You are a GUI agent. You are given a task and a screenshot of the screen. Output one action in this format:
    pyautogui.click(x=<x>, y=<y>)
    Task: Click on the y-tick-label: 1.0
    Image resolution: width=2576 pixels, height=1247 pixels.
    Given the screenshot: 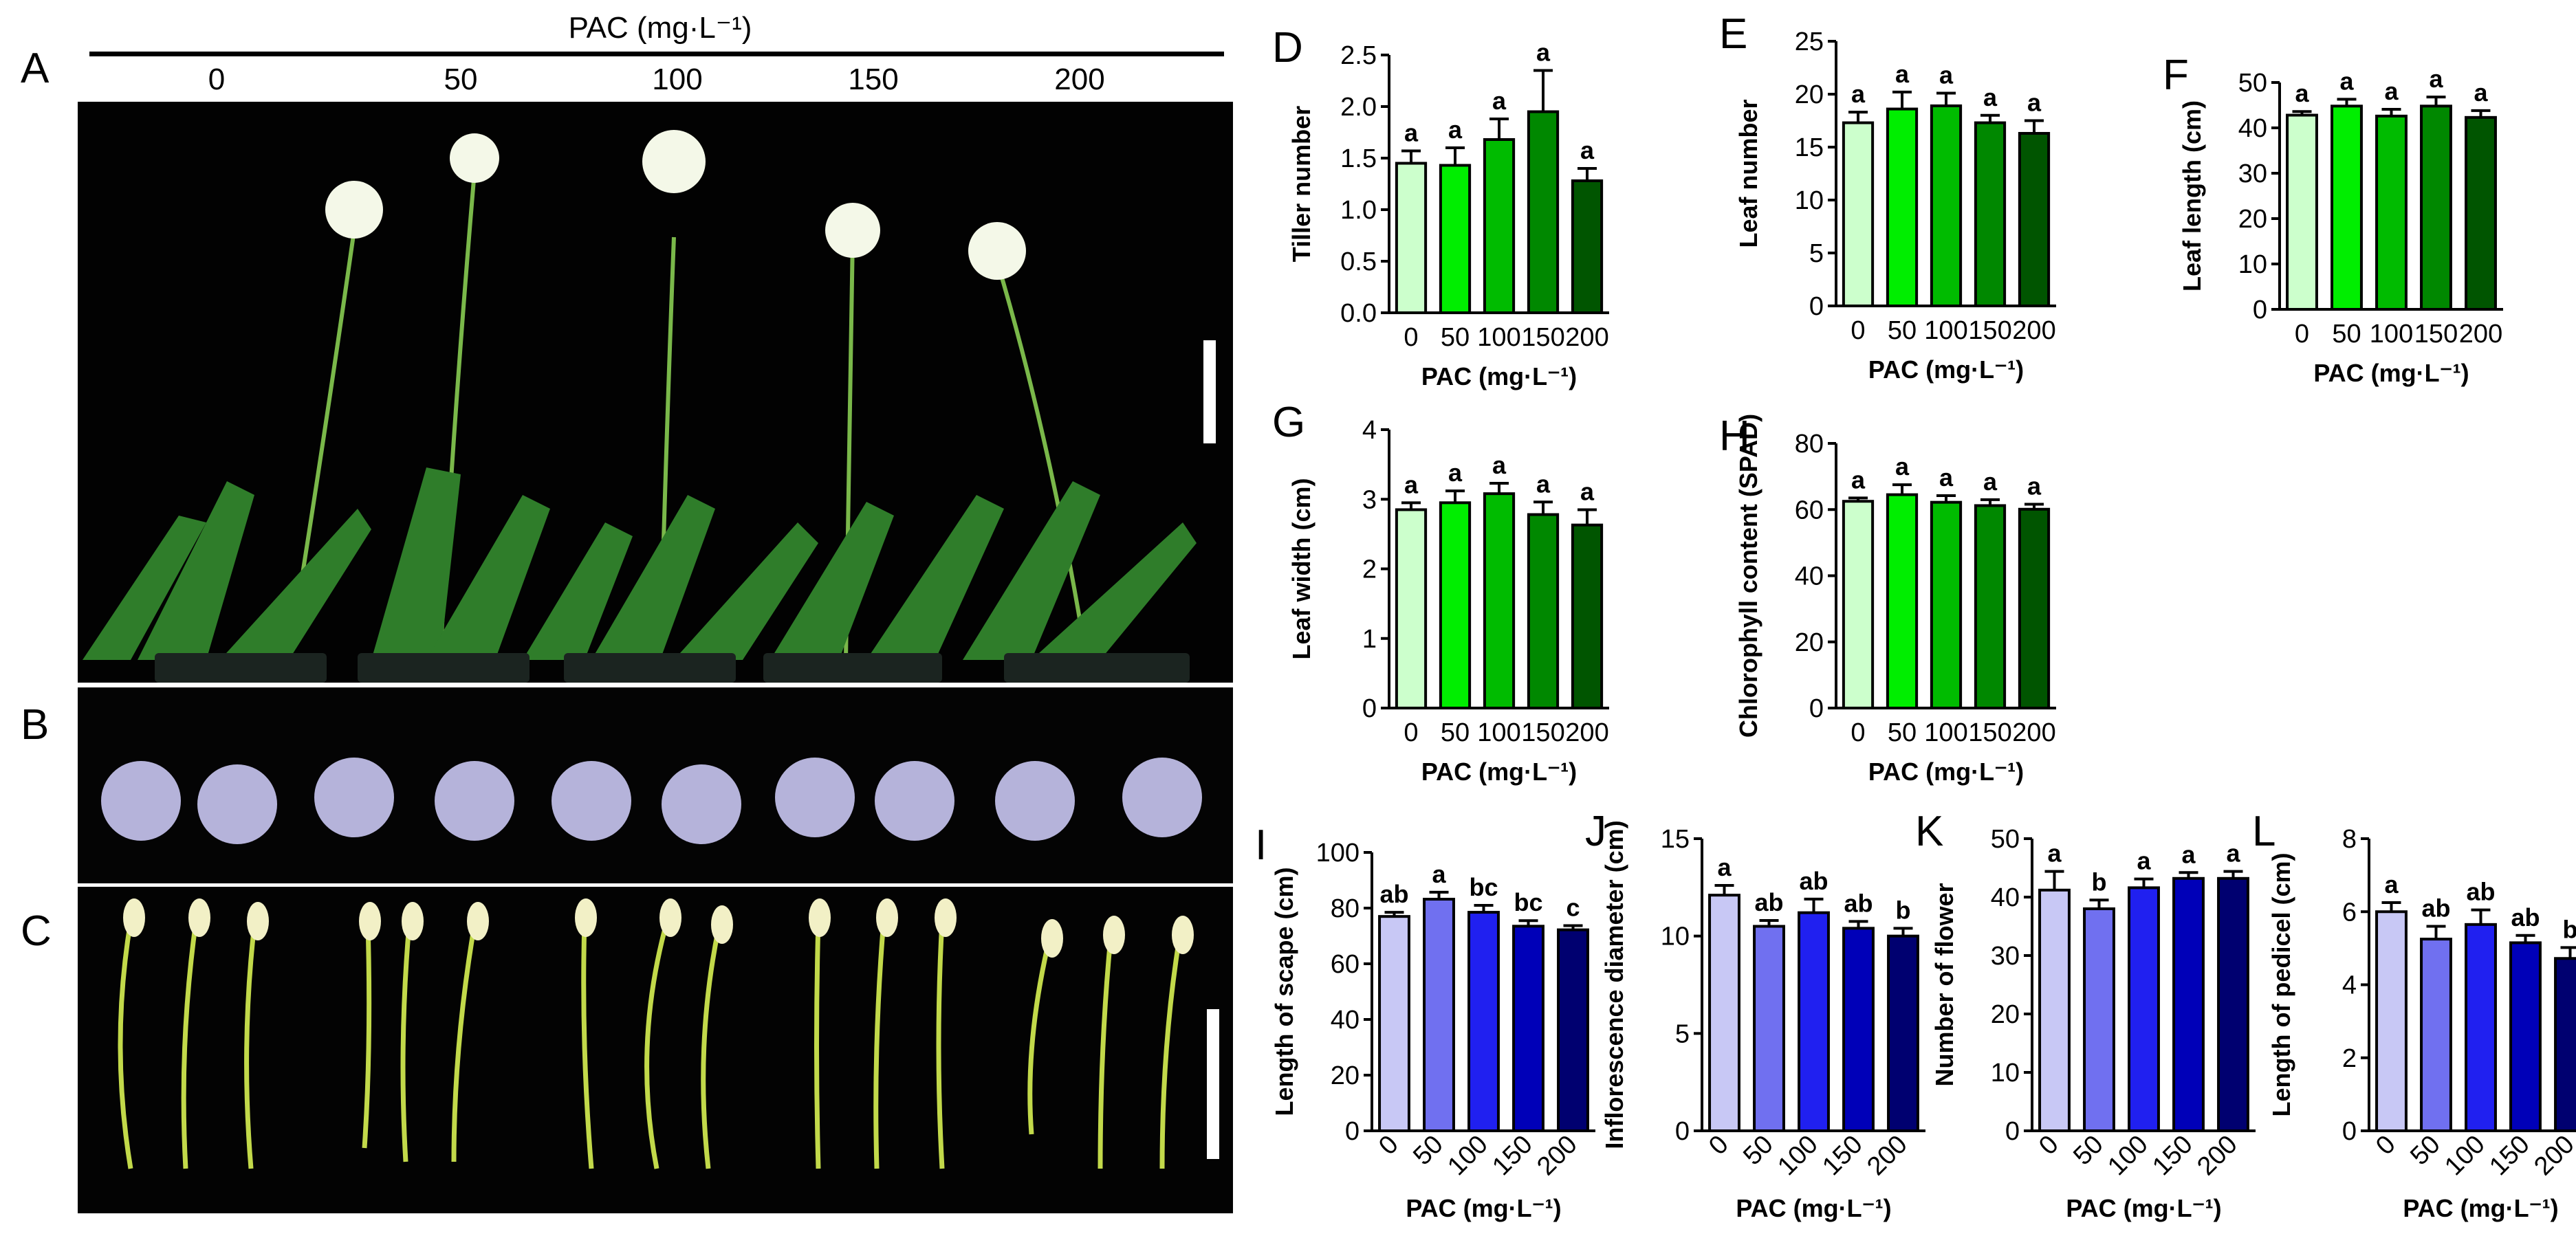 What is the action you would take?
    pyautogui.click(x=1358, y=210)
    